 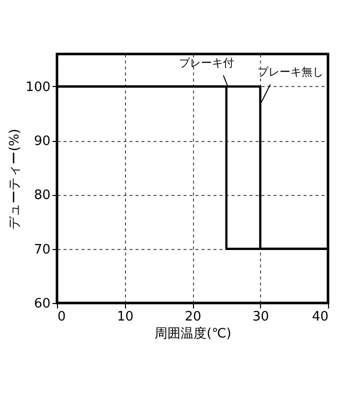 I want to click on x-tick-label: 40, so click(x=320, y=317).